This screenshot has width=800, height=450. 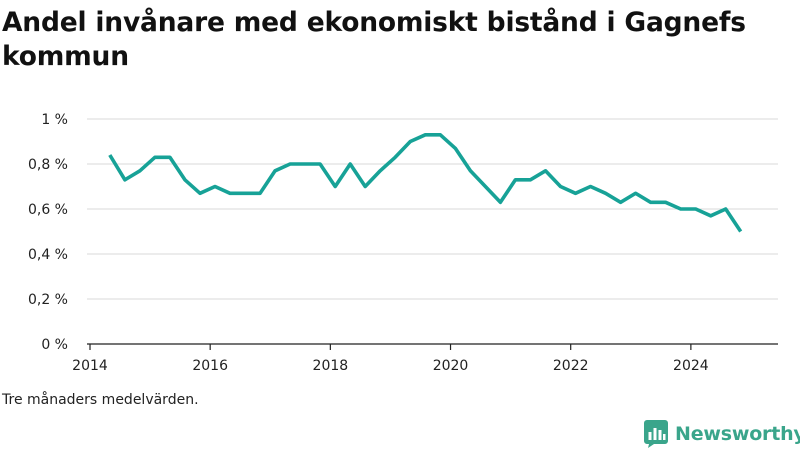 What do you see at coordinates (48, 210) in the screenshot?
I see `y-tick-label: 0,6 %` at bounding box center [48, 210].